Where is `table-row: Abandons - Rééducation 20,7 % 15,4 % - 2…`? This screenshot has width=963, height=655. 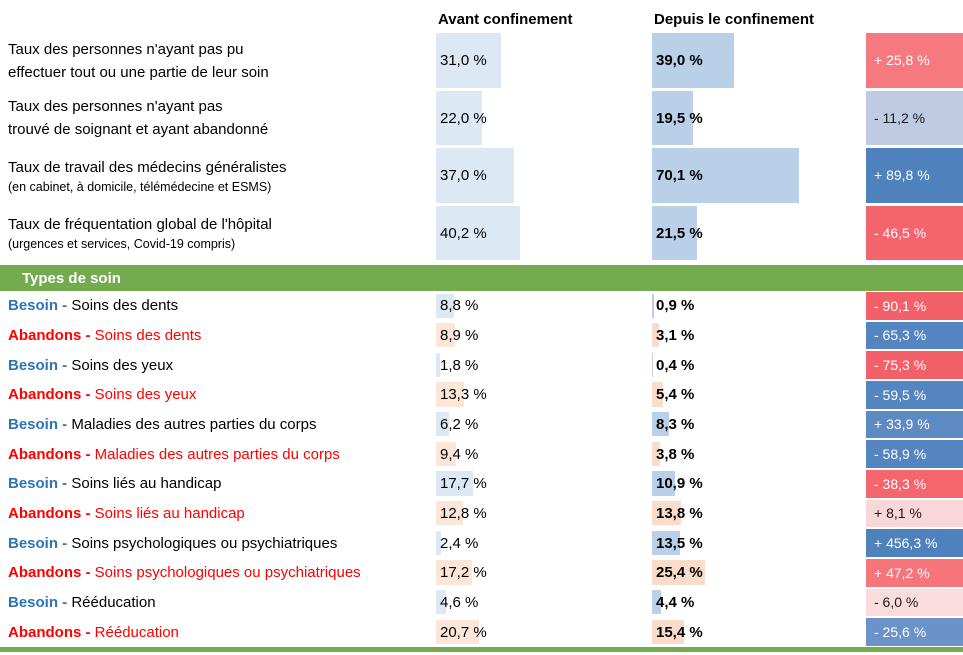 table-row: Abandons - Rééducation 20,7 % 15,4 % - 2… is located at coordinates (481, 632).